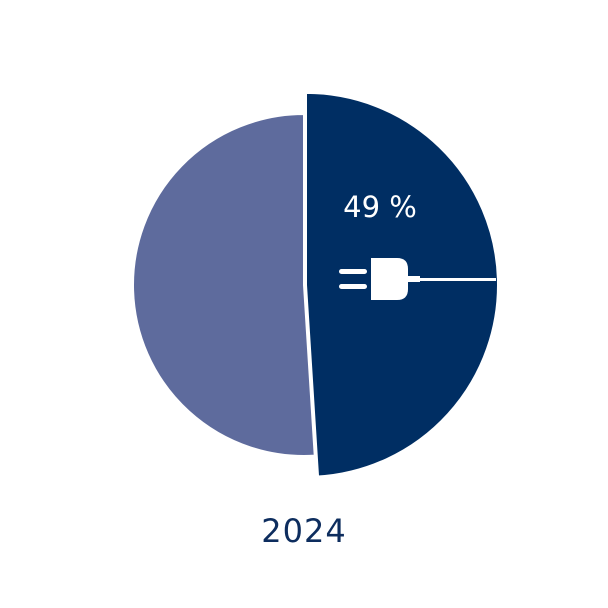  Describe the element at coordinates (417, 279) in the screenshot. I see `electric-plug-icon` at that location.